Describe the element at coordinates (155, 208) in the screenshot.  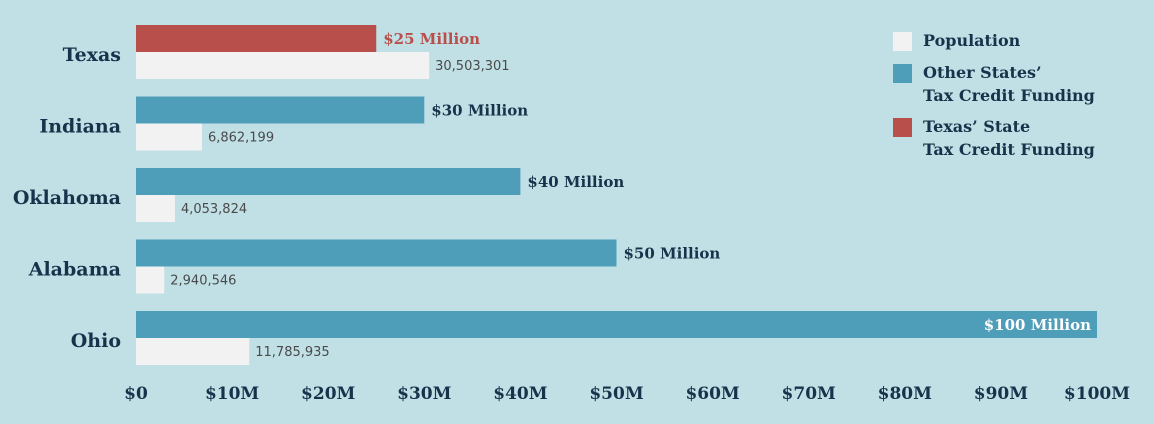
I see `population-bar-oklahoma` at that location.